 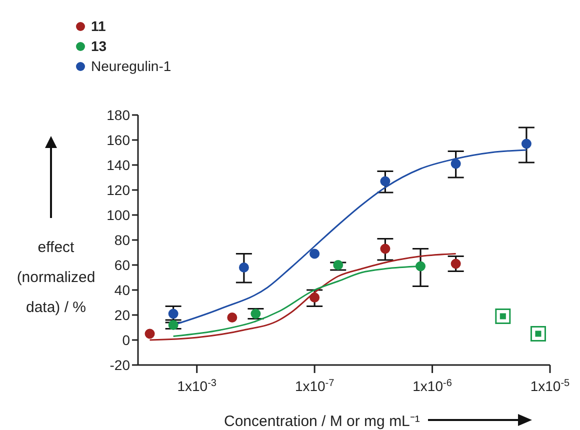 I want to click on y-tick-label: 140, so click(x=118, y=164).